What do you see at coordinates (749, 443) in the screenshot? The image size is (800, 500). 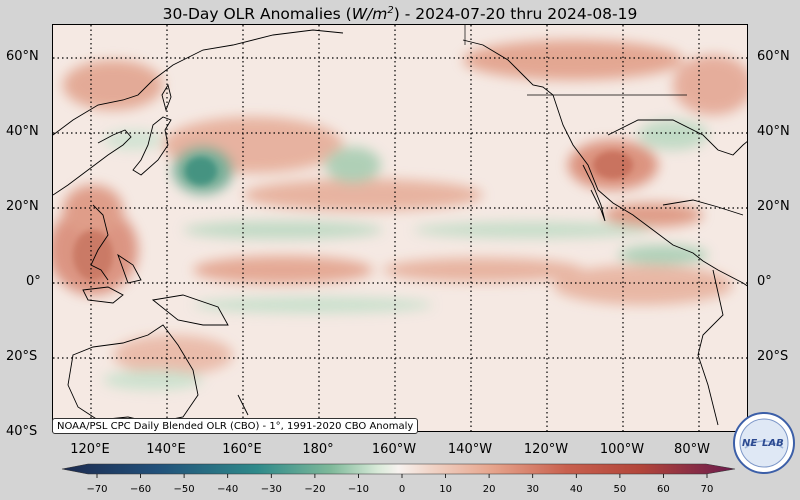 I see `logo-text-left: NE` at bounding box center [749, 443].